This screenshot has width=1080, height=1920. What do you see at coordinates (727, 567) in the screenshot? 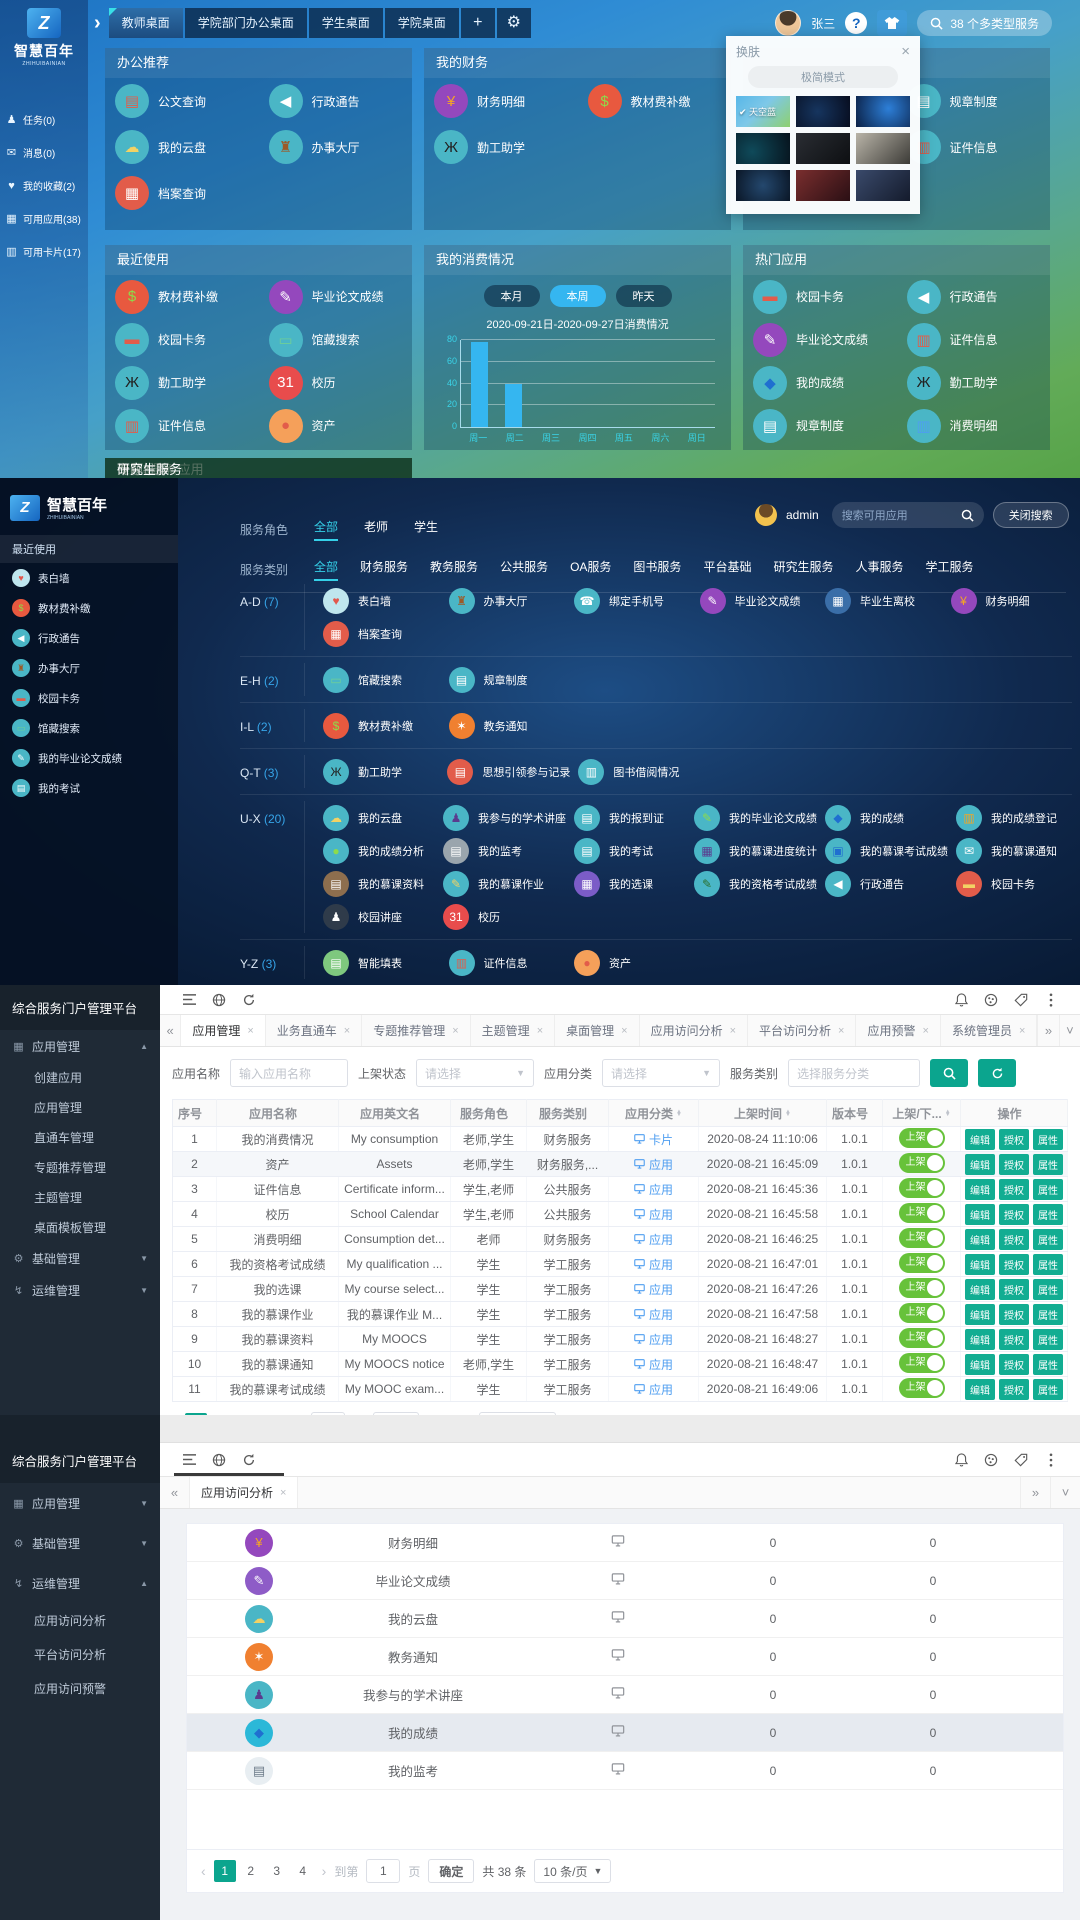
I see `type-filter-option: 平台基础` at bounding box center [727, 567].